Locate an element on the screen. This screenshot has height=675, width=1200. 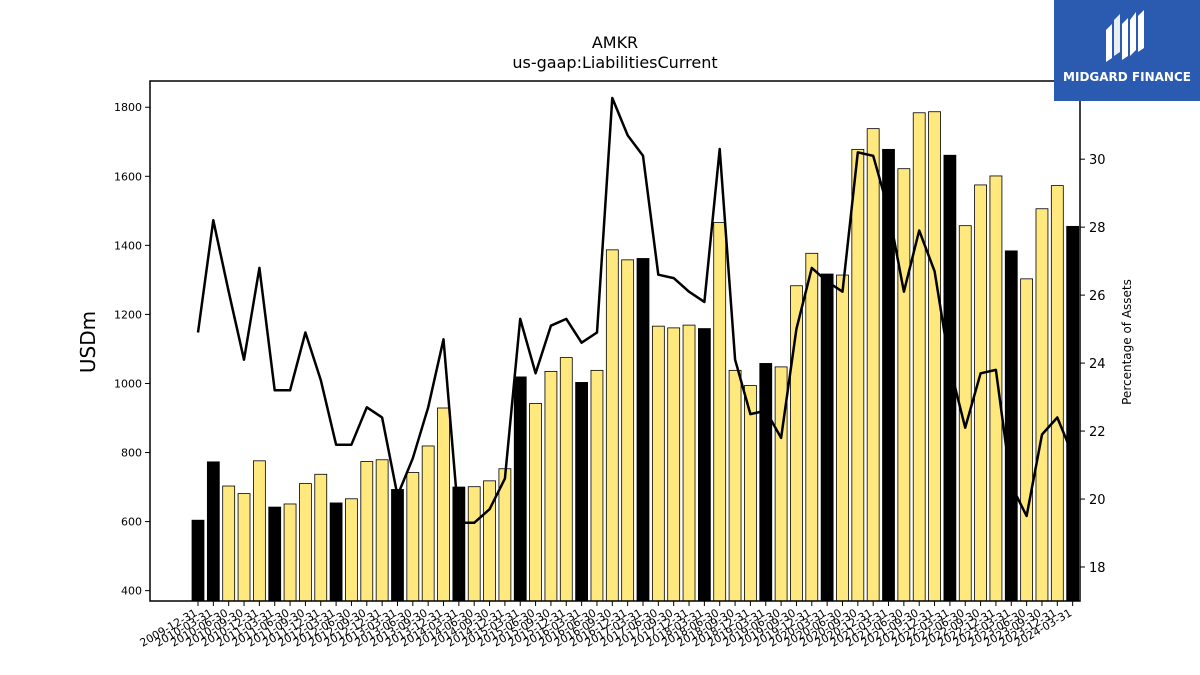
y-tick-label: 400 is located at coordinates (131, 591).